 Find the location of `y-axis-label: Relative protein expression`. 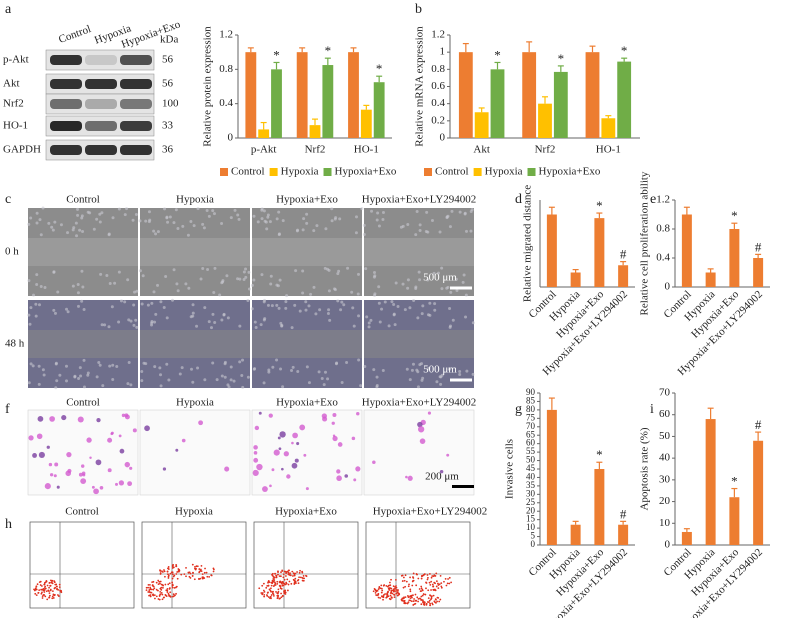

y-axis-label: Relative protein expression is located at coordinates (208, 86).